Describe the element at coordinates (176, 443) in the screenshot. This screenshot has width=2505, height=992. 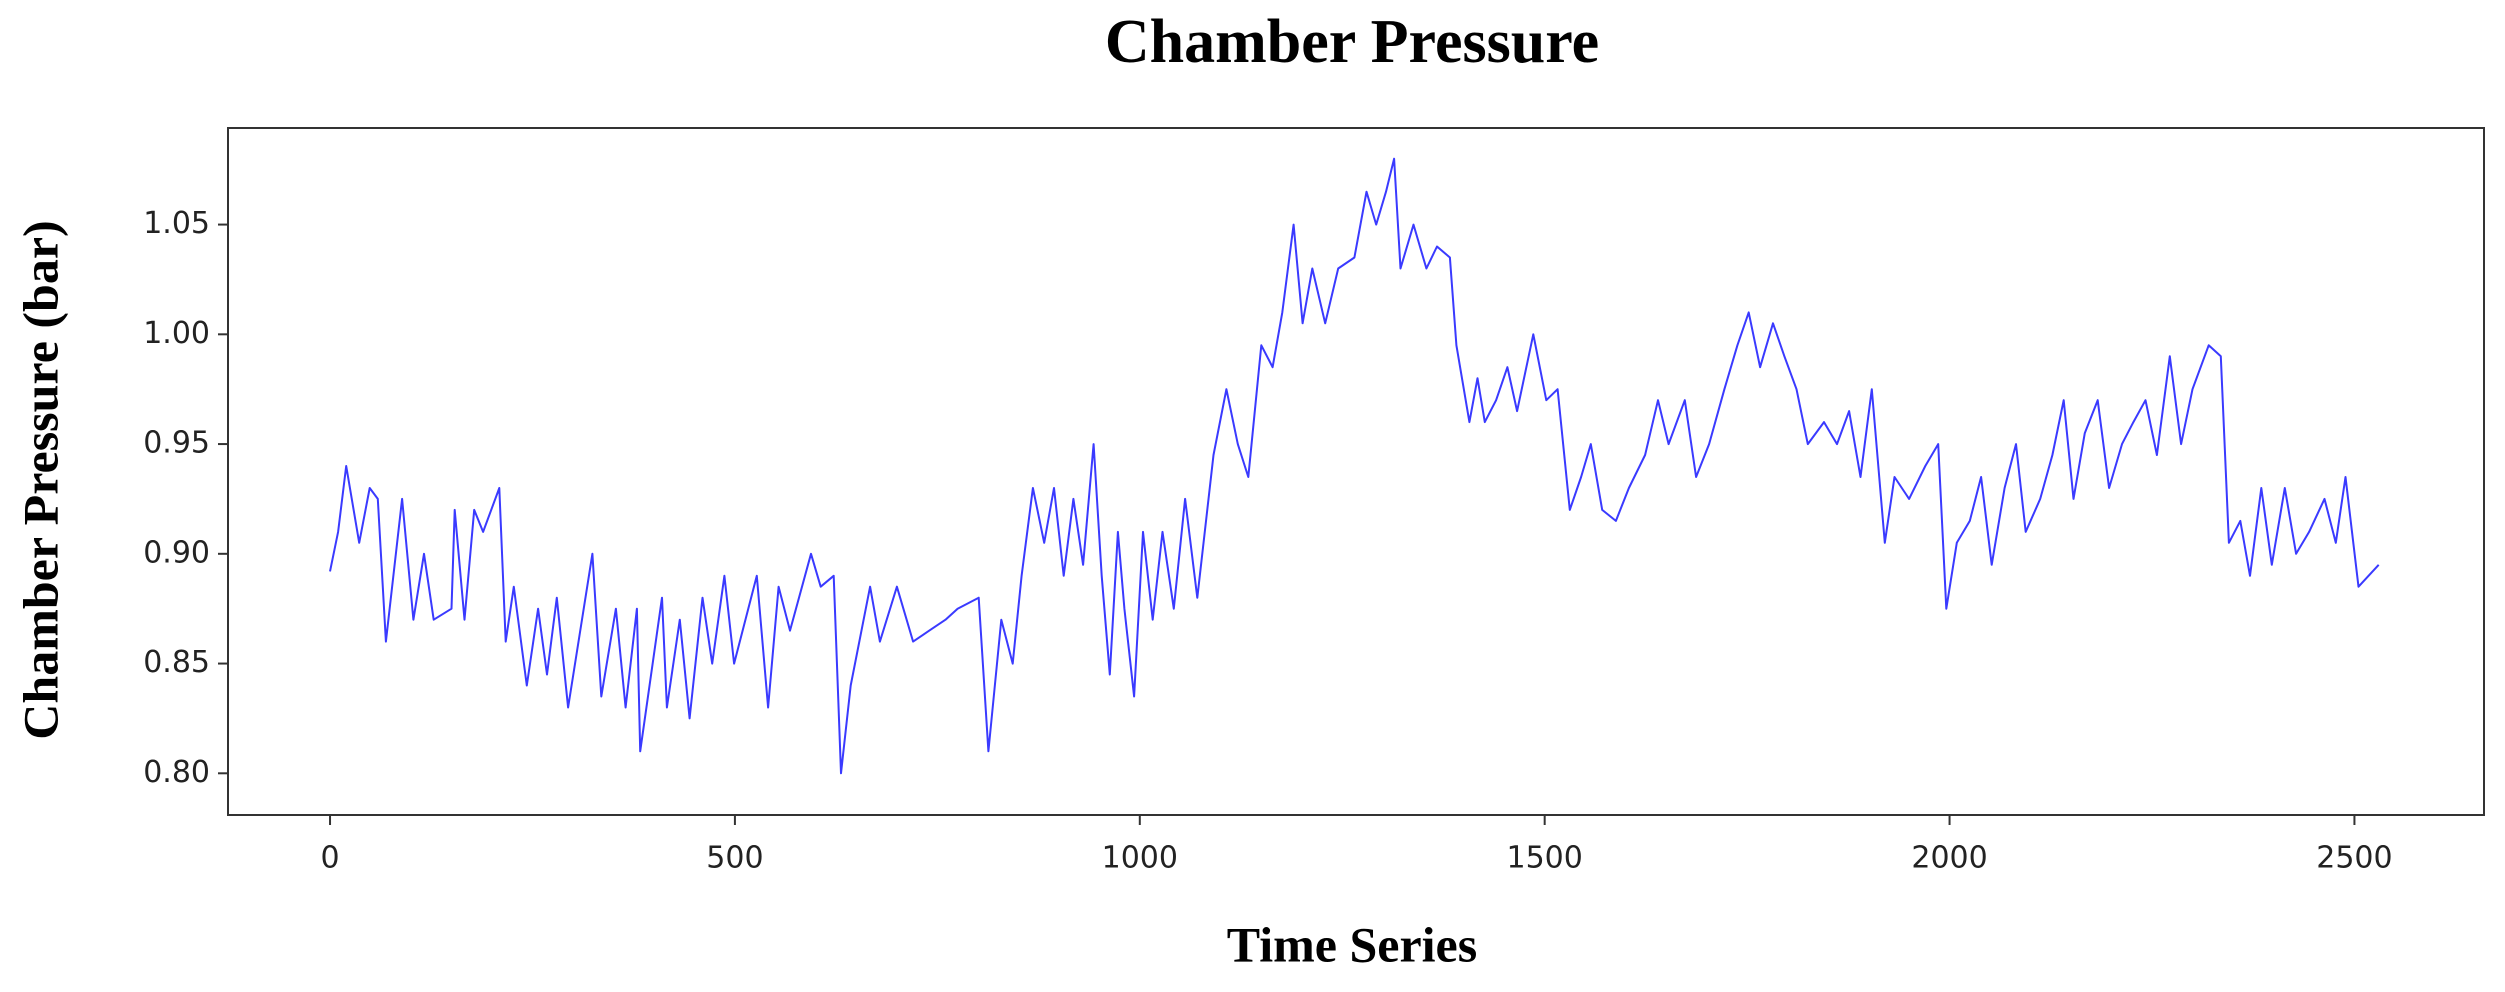
I see `y-tick-label: 0.95` at that location.